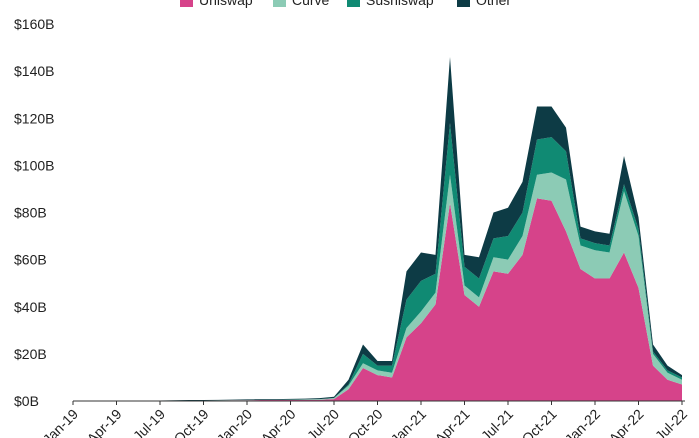  What do you see at coordinates (149, 422) in the screenshot?
I see `x-tick-label: Jul-19` at bounding box center [149, 422].